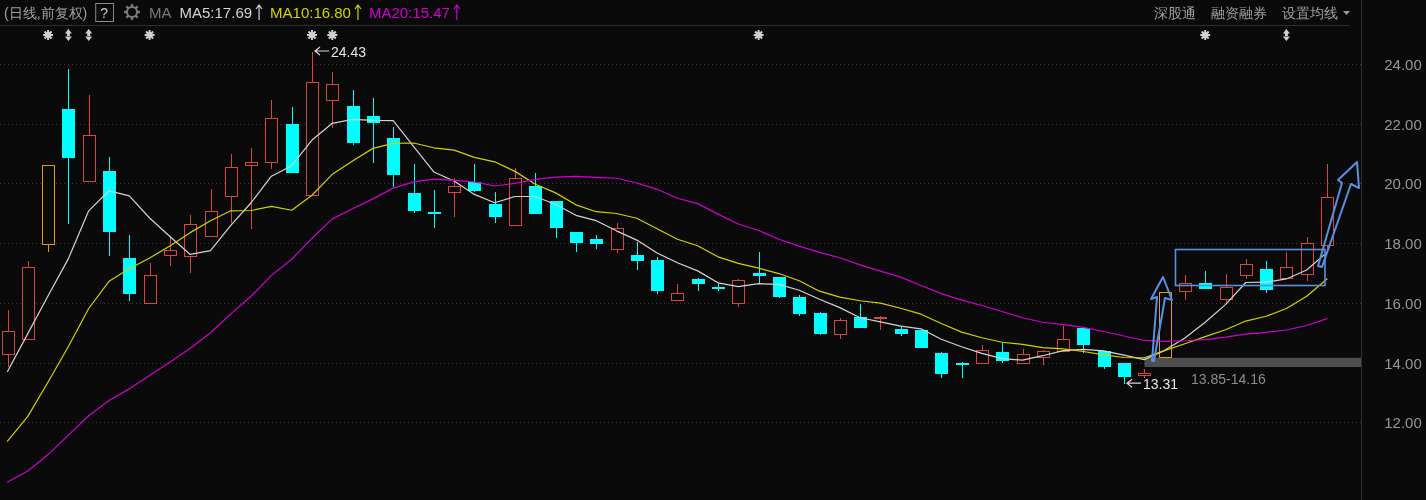  What do you see at coordinates (349, 51) in the screenshot?
I see `annotation: 24.43` at bounding box center [349, 51].